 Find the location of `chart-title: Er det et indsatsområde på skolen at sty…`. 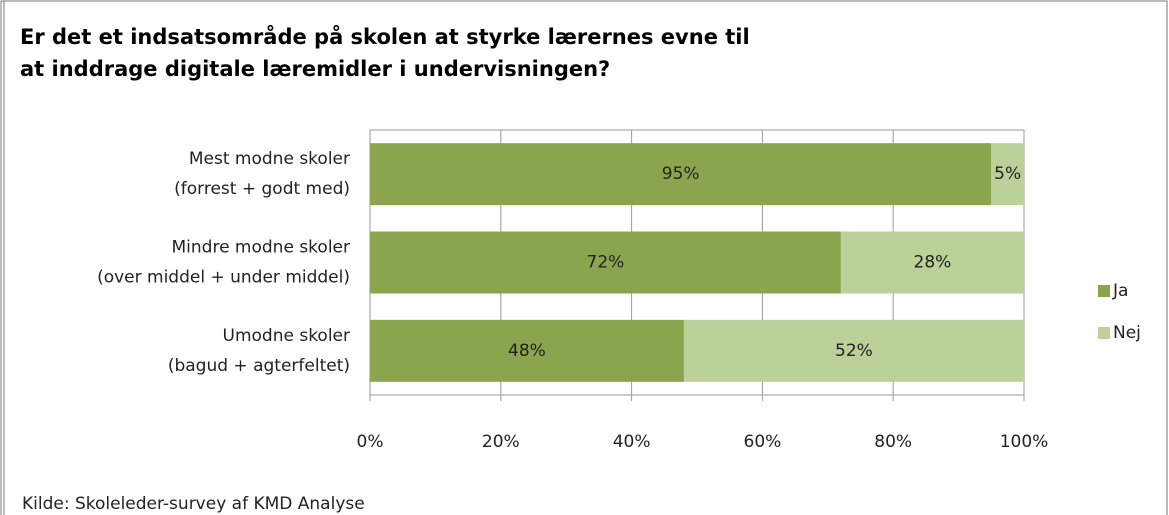

chart-title: Er det et indsatsområde på skolen at sty… is located at coordinates (385, 36).